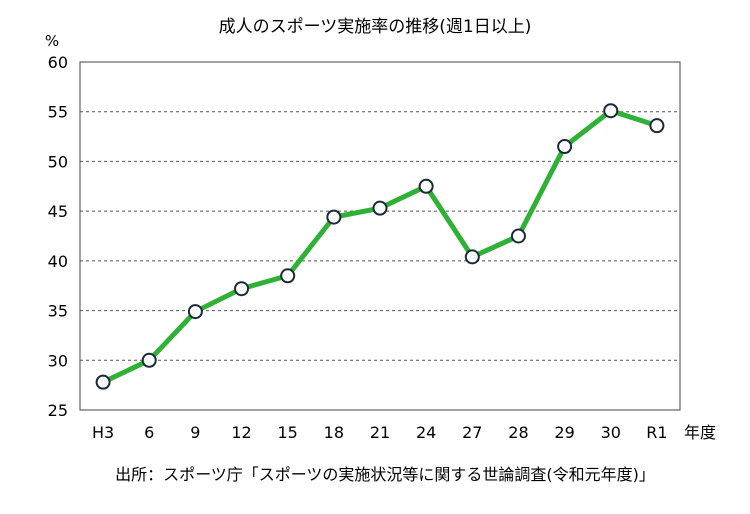  I want to click on x-tick-label: 12, so click(241, 432).